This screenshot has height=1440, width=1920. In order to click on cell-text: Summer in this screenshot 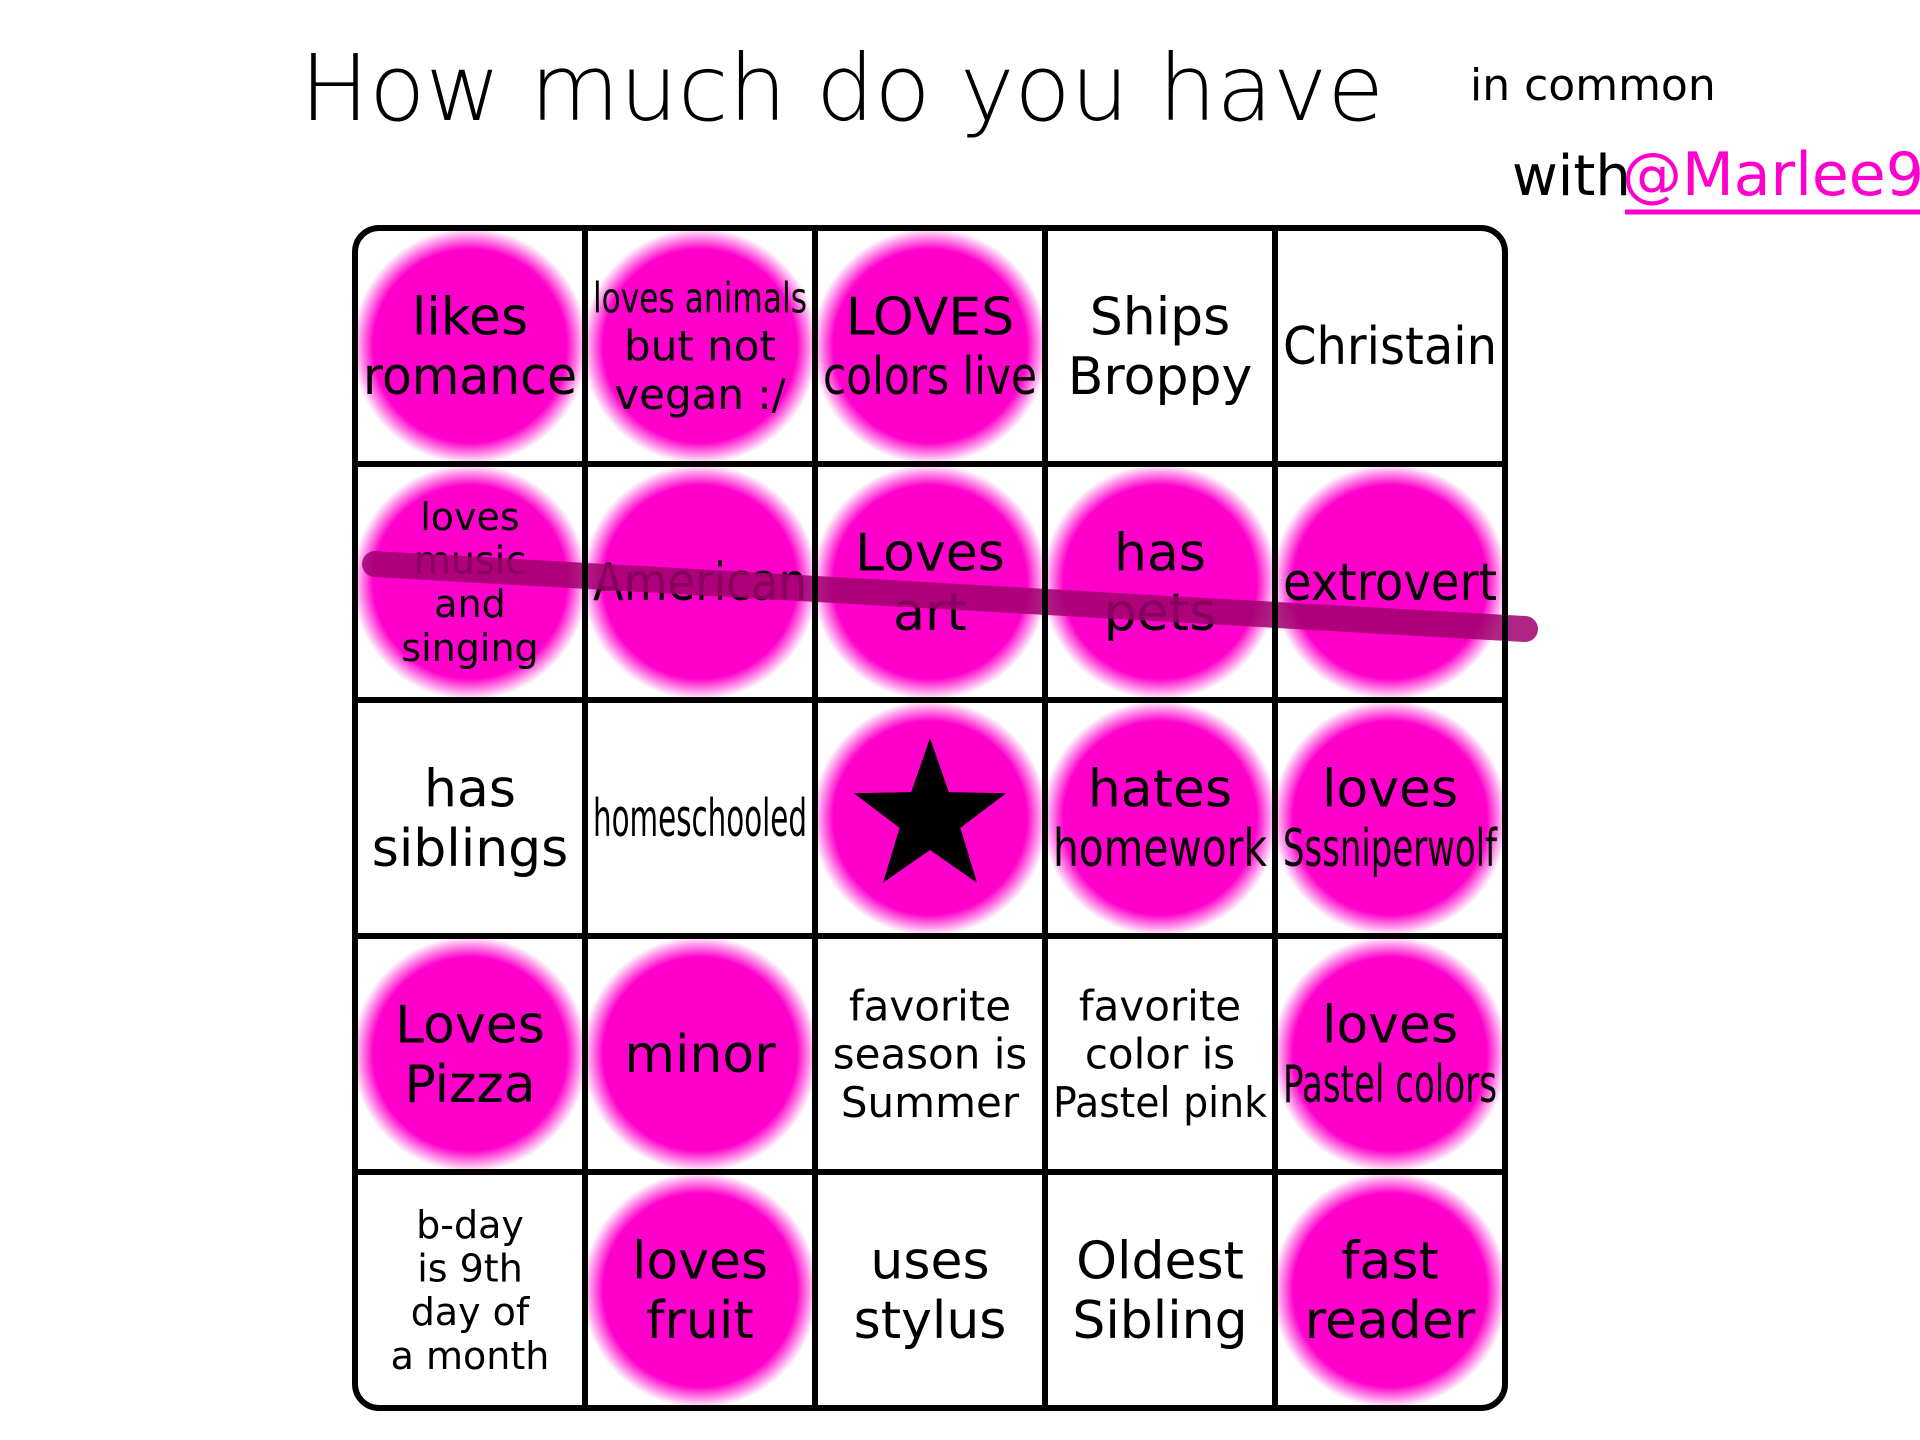, I will do `click(930, 1102)`.